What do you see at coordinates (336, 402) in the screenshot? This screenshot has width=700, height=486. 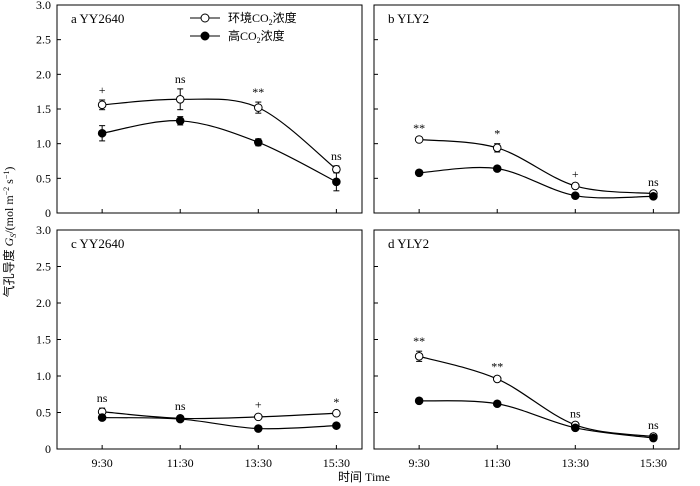 I see `panel-c-significance: *` at bounding box center [336, 402].